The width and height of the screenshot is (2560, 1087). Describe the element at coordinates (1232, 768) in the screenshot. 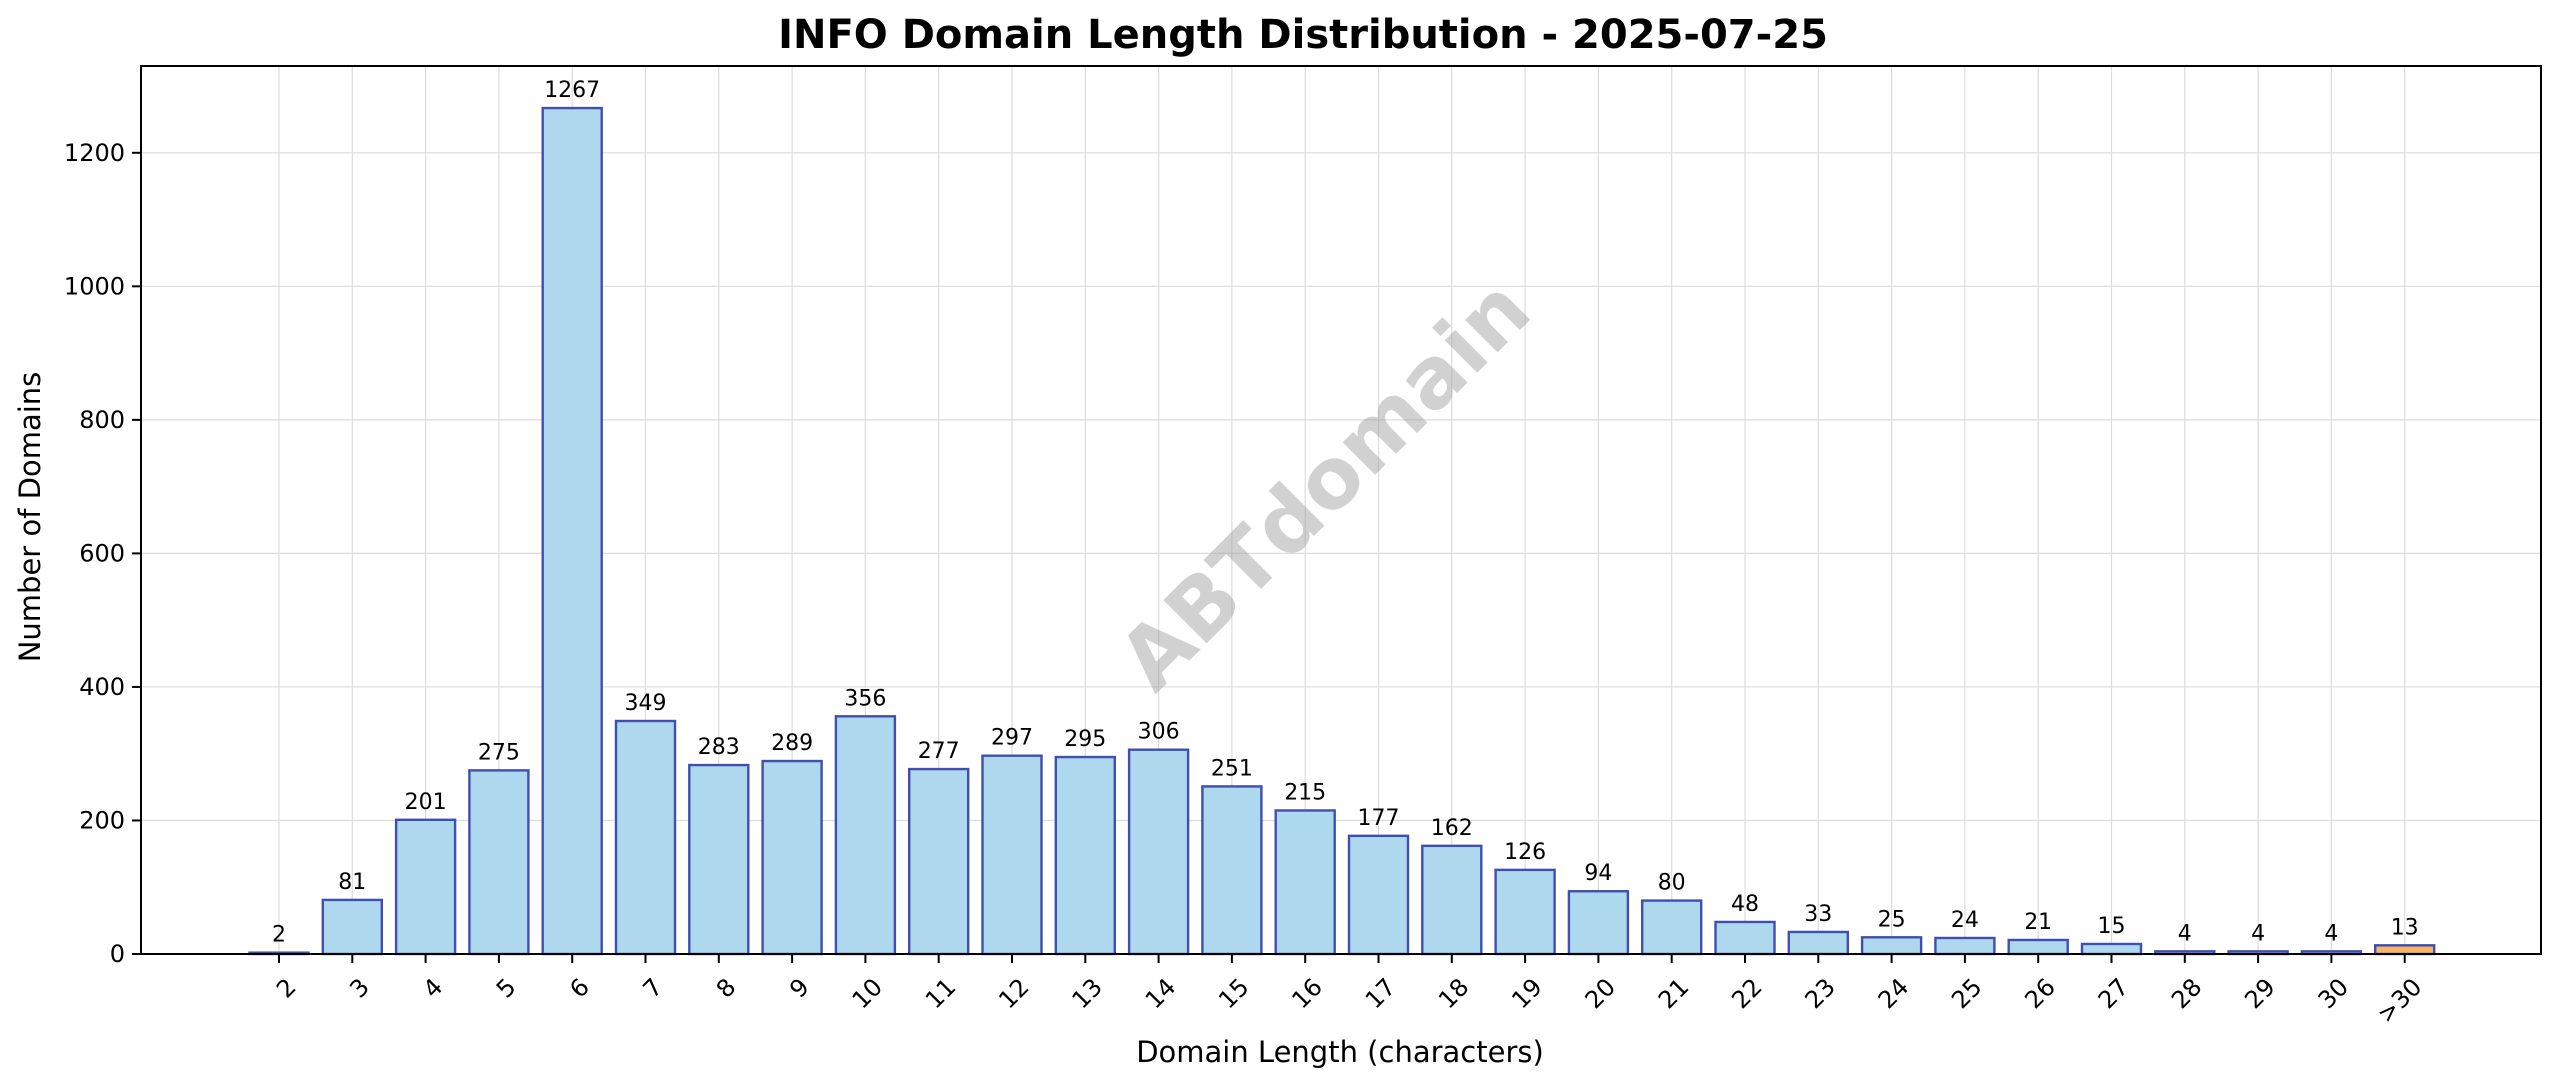

I see `data-label-15: 251` at that location.